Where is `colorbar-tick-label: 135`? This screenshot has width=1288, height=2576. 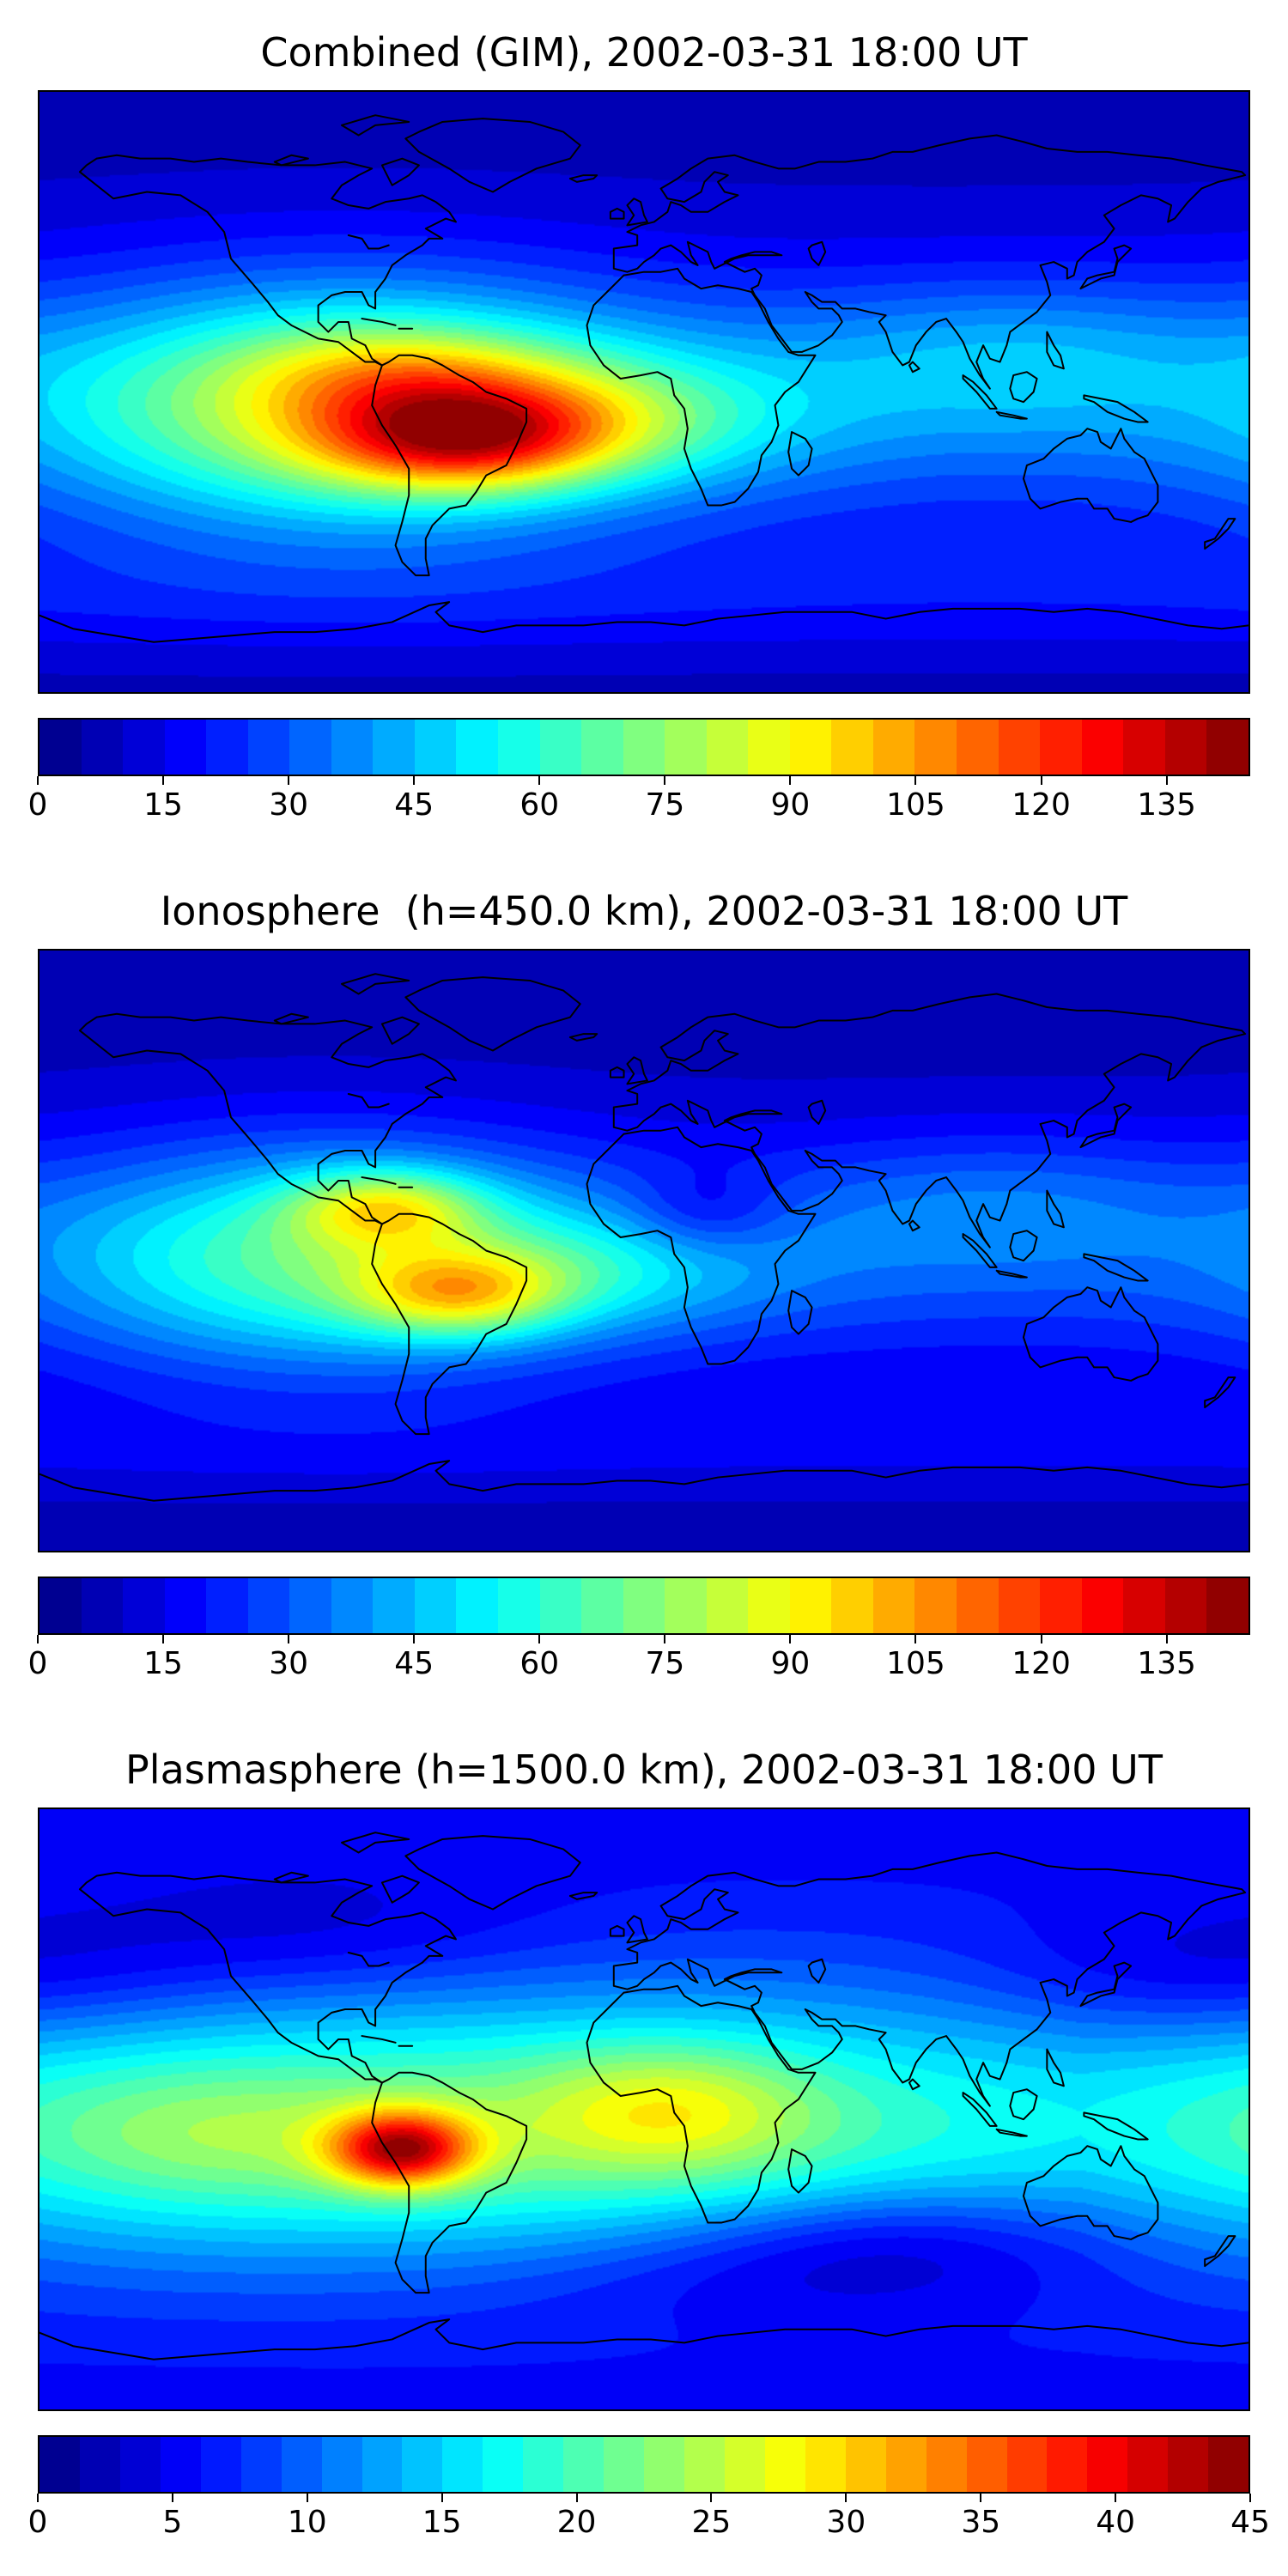
colorbar-tick-label: 135 is located at coordinates (1166, 805).